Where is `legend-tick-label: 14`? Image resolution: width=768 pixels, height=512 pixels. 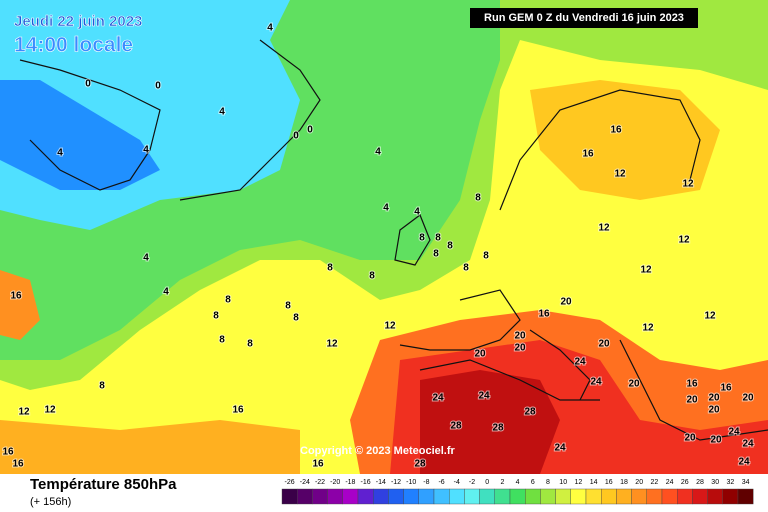
legend-tick-label: 14 is located at coordinates (594, 482).